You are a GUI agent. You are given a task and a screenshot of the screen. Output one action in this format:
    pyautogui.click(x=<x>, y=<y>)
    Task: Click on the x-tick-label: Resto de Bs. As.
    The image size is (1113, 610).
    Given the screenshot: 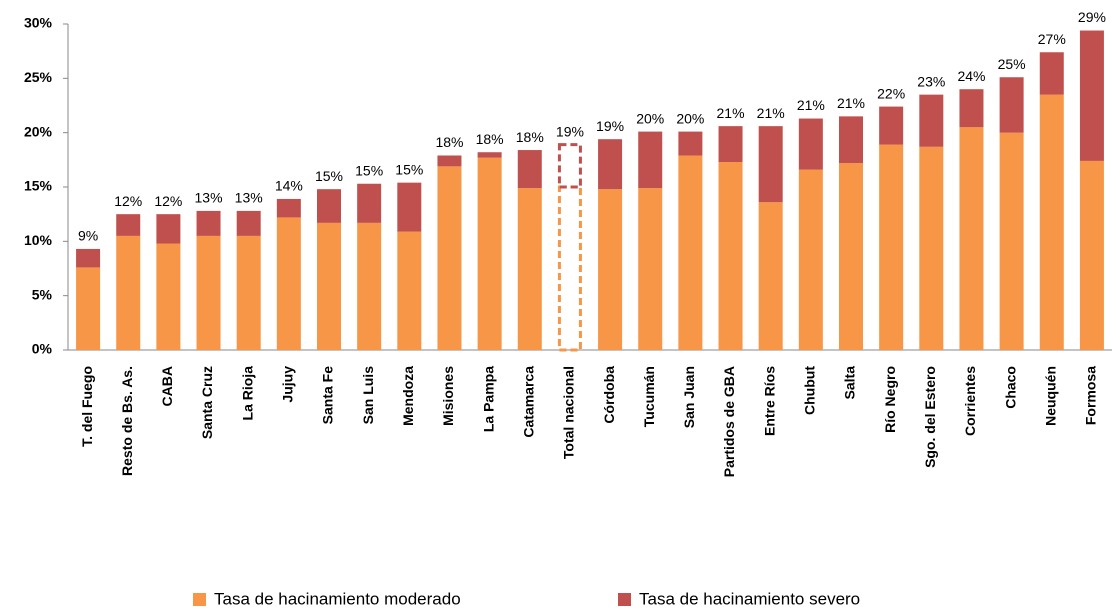 What is the action you would take?
    pyautogui.click(x=127, y=421)
    